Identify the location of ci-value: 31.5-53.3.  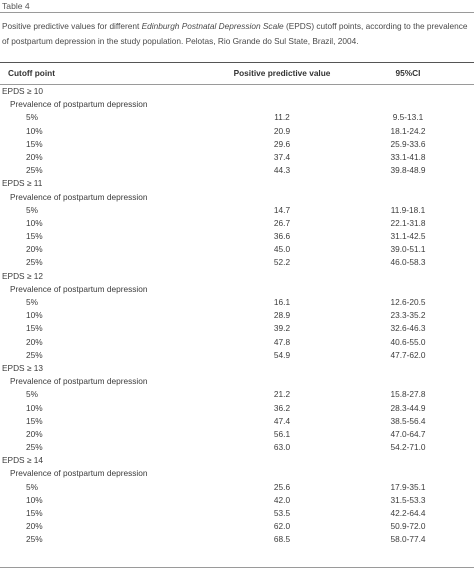
(408, 499).